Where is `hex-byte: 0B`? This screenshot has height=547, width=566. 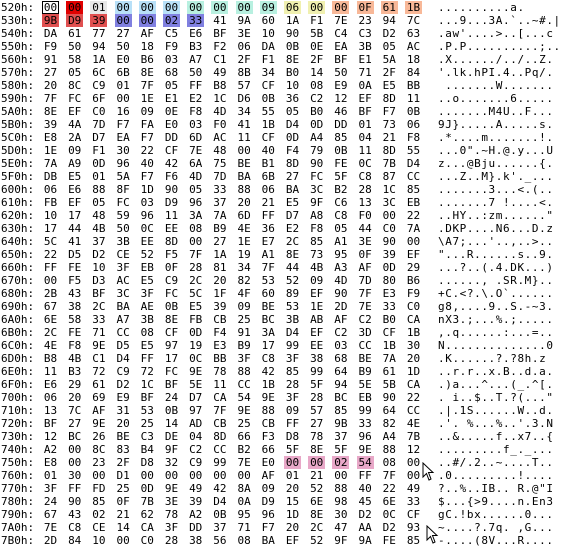
hex-byte: 0B is located at coordinates (171, 410).